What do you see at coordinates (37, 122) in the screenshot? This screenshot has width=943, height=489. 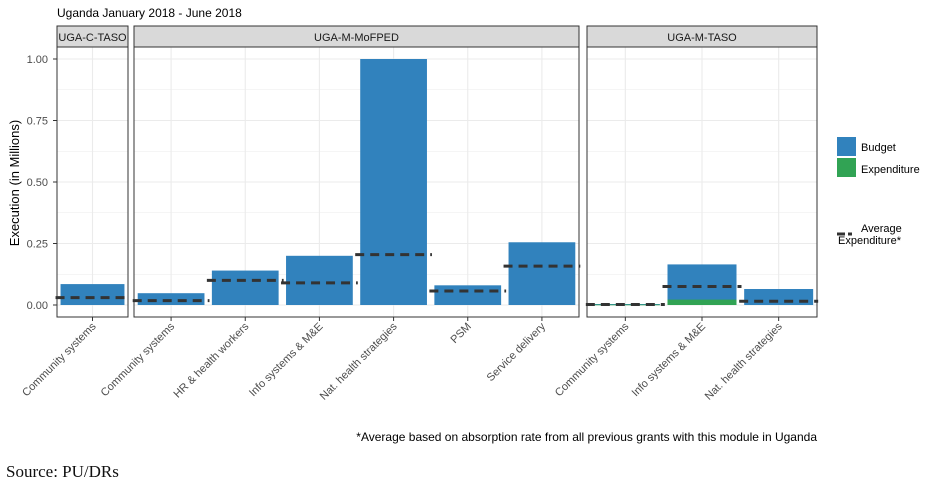 I see `y-tick-label: 0.75` at bounding box center [37, 122].